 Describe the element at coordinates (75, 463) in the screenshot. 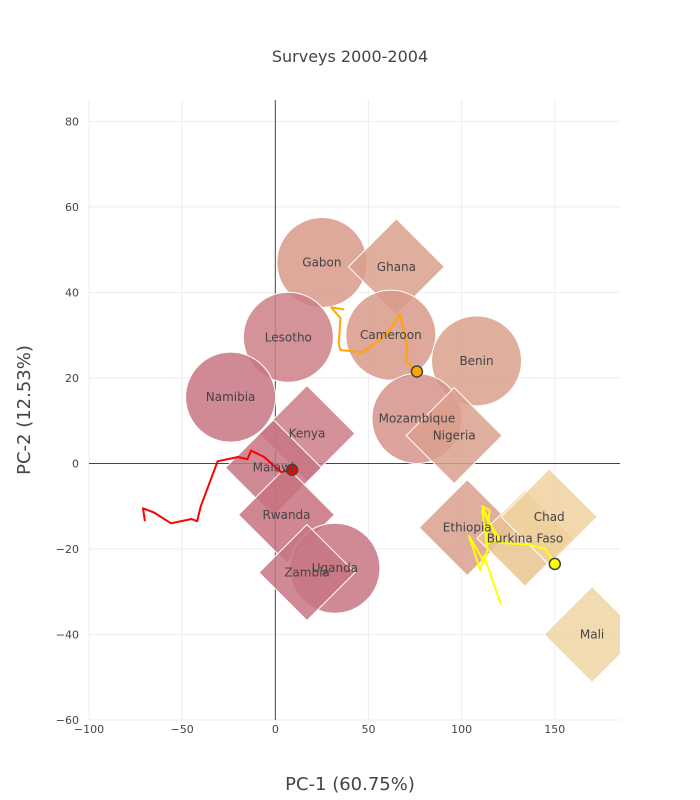

I see `y-tick-label: 0` at that location.